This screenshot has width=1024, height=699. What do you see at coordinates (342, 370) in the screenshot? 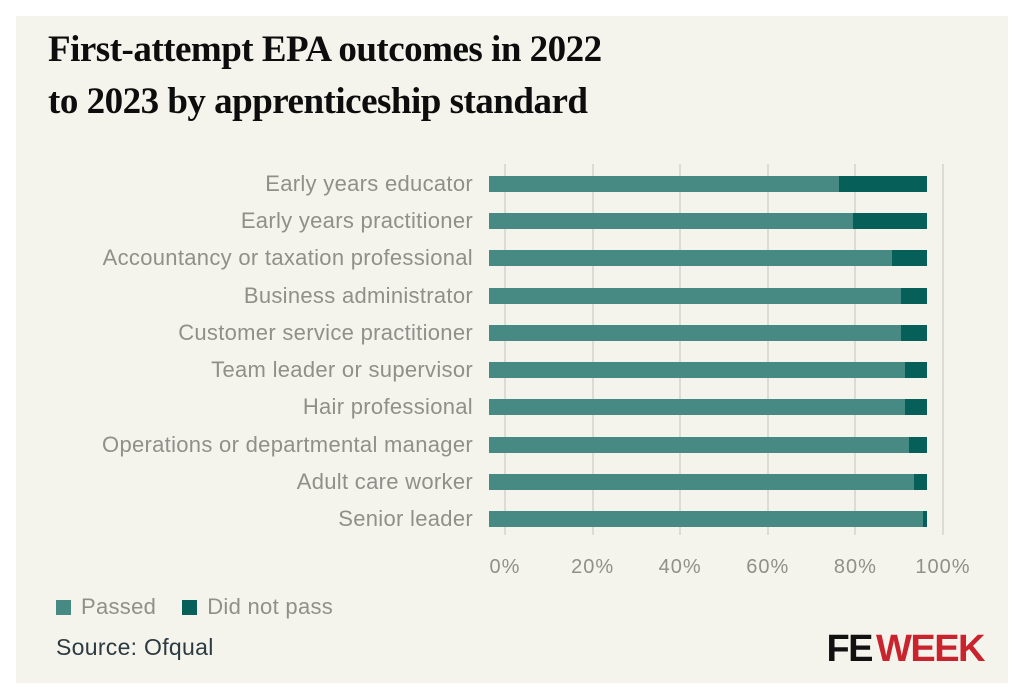
I see `category-label: Team leader or supervisor` at bounding box center [342, 370].